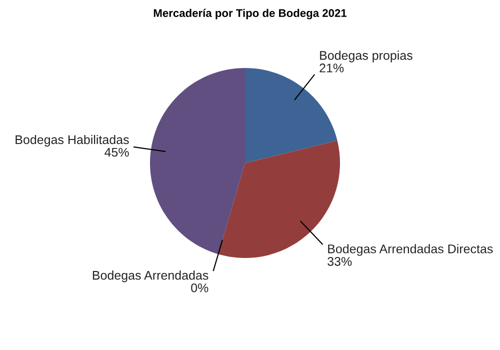 The width and height of the screenshot is (500, 350). What do you see at coordinates (199, 287) in the screenshot?
I see `text: 0%` at bounding box center [199, 287].